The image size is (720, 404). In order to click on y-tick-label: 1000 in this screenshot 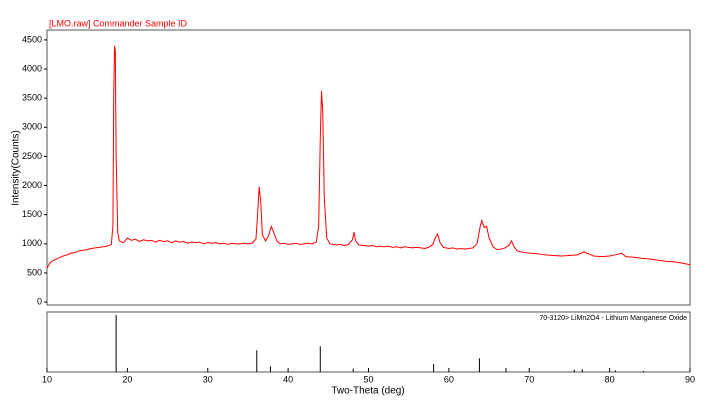, I will do `click(32, 243)`.